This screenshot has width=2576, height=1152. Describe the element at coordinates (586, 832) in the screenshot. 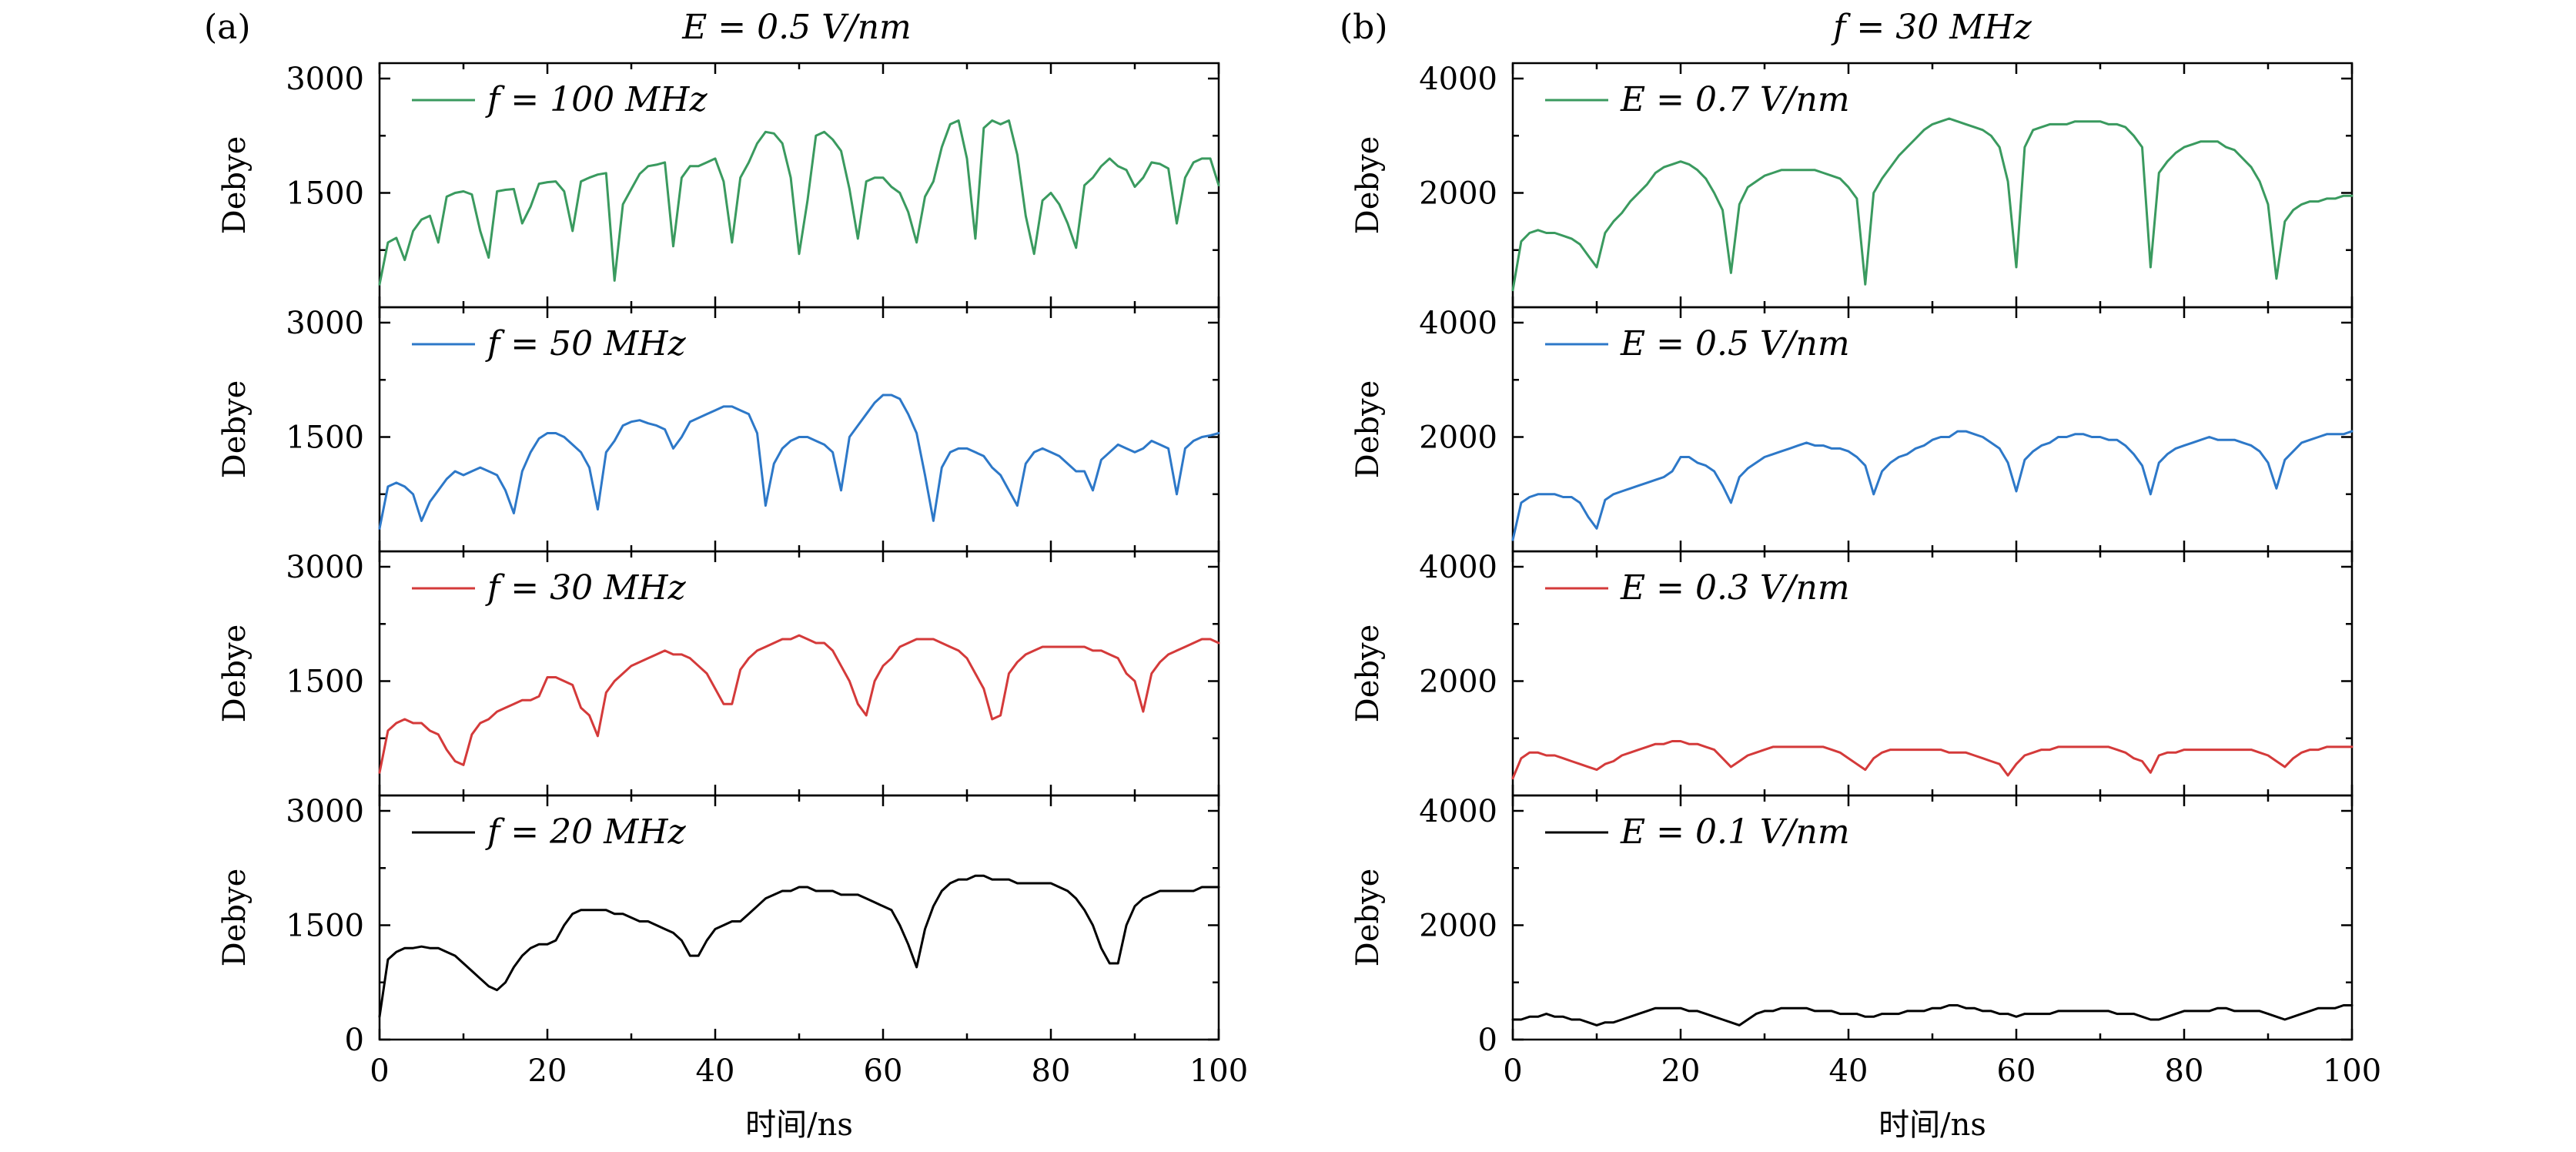

I see `legend-label: f = 20 MHz` at that location.